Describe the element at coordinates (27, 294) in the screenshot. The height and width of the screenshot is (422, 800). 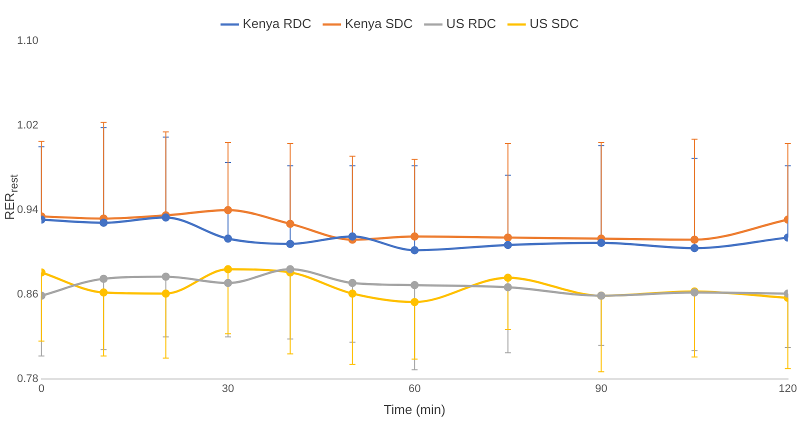
I see `y-tick-label: 0.86` at that location.